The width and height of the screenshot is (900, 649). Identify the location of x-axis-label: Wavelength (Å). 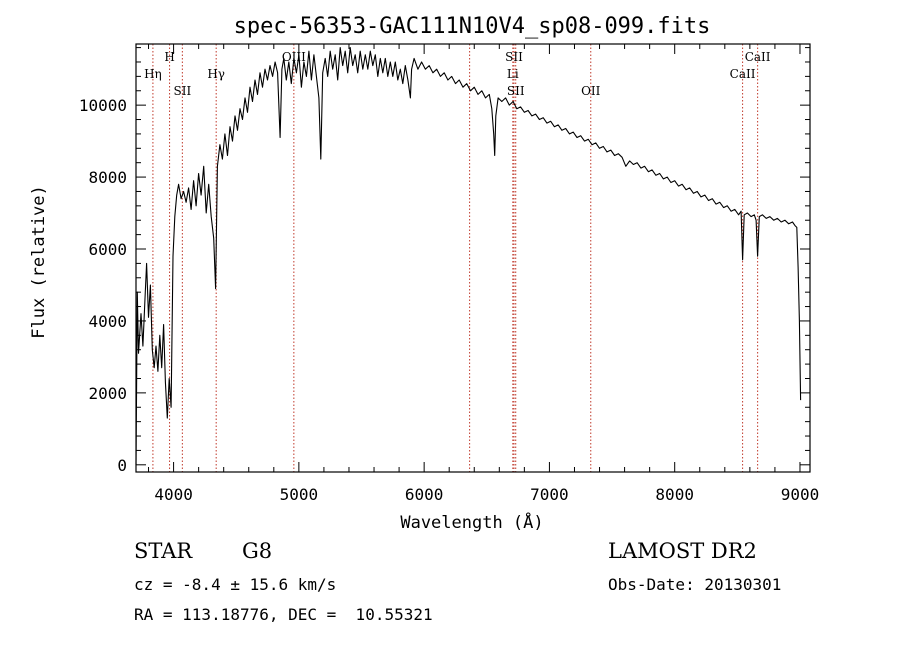
(471, 522).